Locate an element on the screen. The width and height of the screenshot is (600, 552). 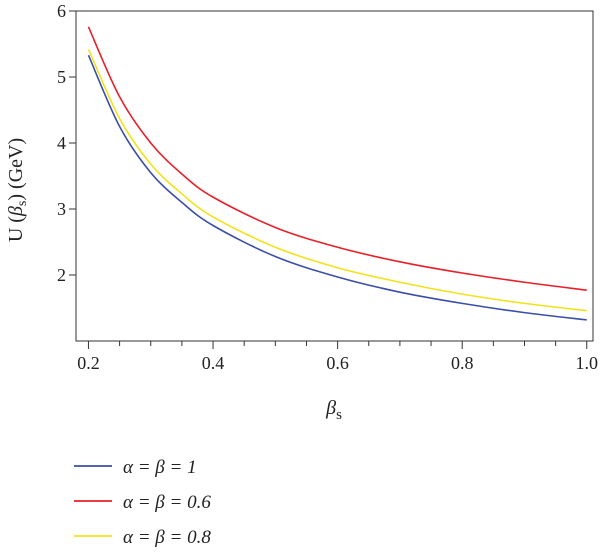
legend-label-1: α = β = 1 is located at coordinates (160, 467).